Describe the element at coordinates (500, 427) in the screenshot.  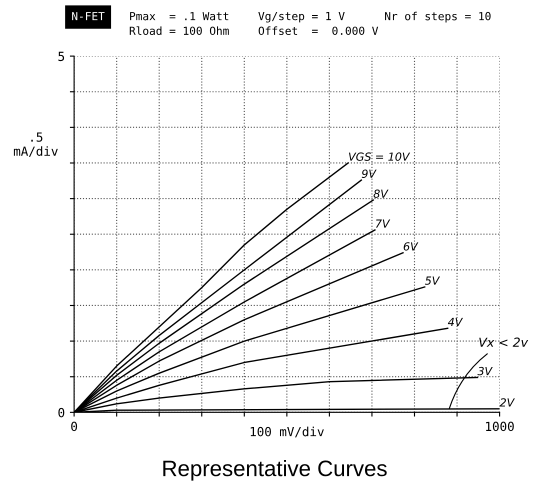
I see `x-tick-label: 1000` at that location.